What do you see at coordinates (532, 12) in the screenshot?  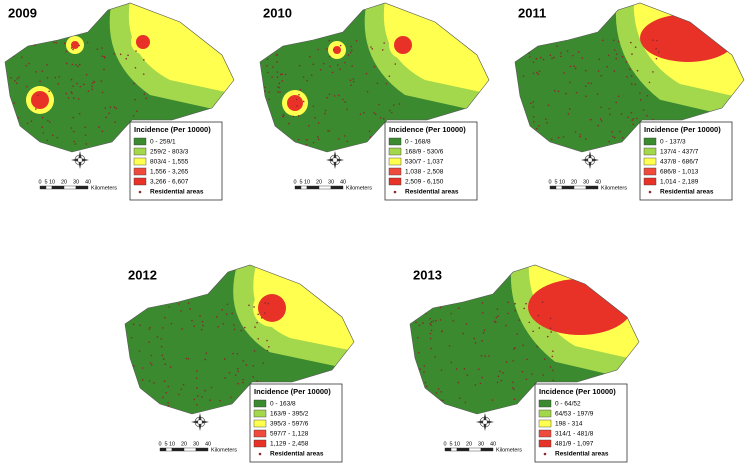 I see `map-year: 2011` at bounding box center [532, 12].